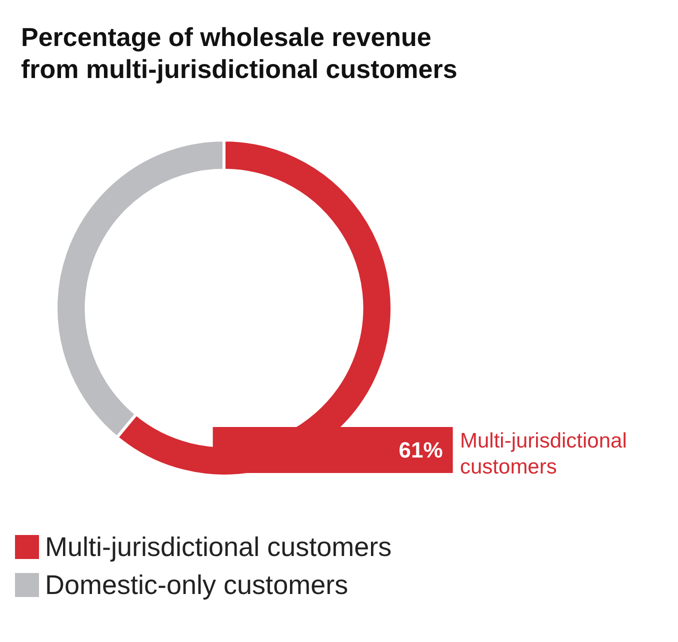 The image size is (678, 642). Describe the element at coordinates (218, 547) in the screenshot. I see `legend-label: Multi-jurisdictional customers` at that location.